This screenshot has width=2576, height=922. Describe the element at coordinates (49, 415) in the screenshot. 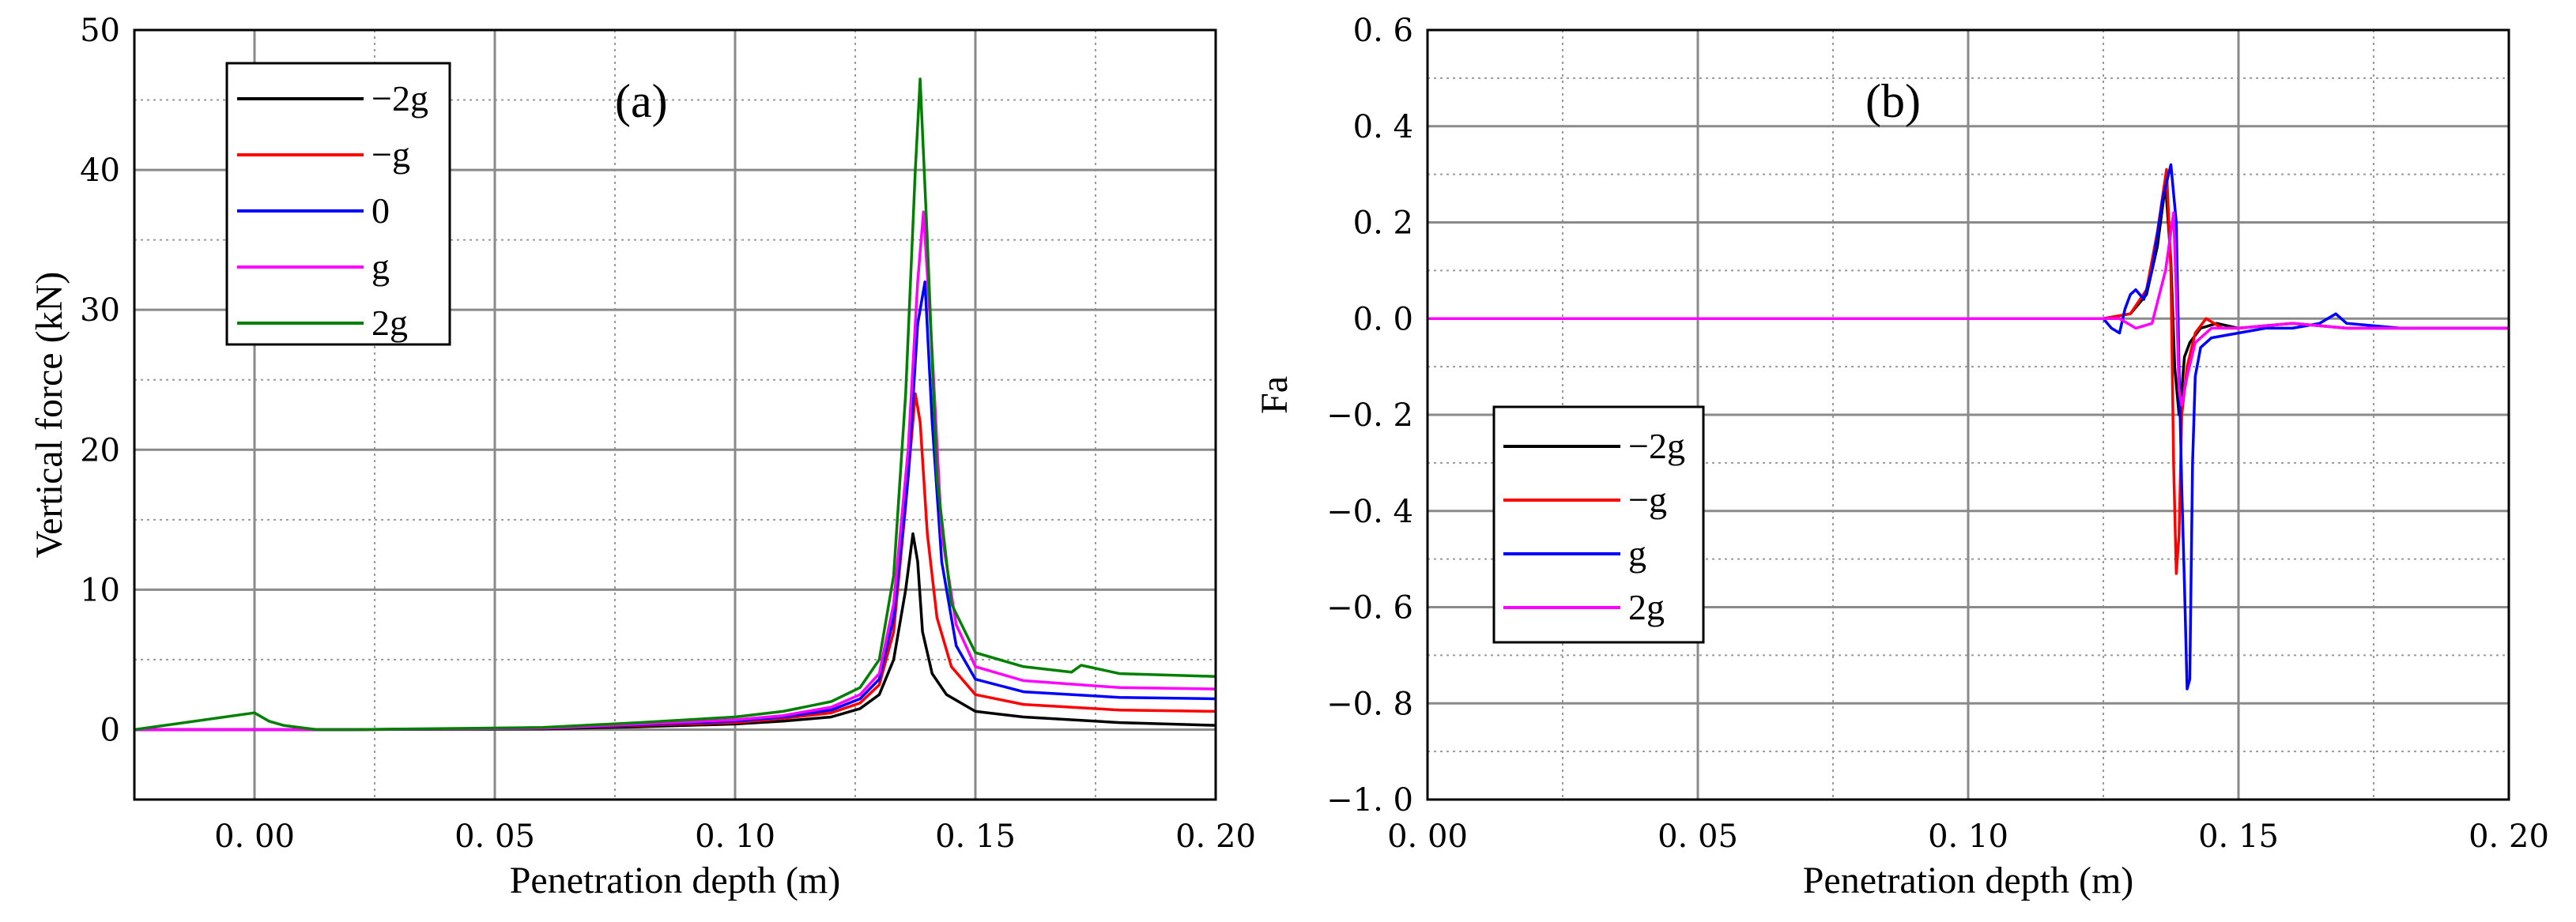

I see `panel-a-ylabel: Vertical force (kN)` at that location.